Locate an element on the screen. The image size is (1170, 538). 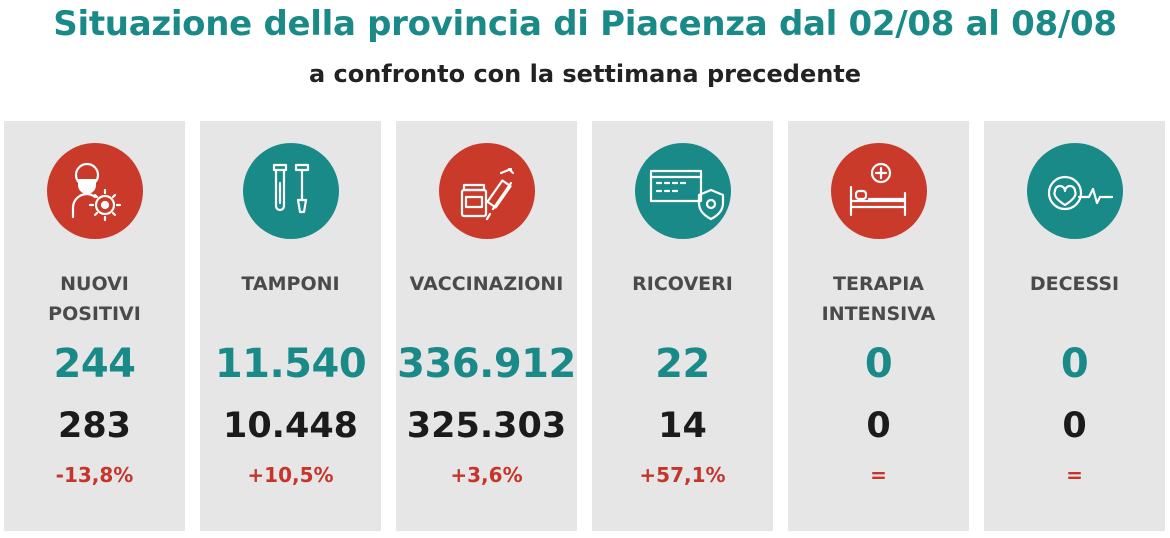
previous-week-value: 14 is located at coordinates (682, 426).